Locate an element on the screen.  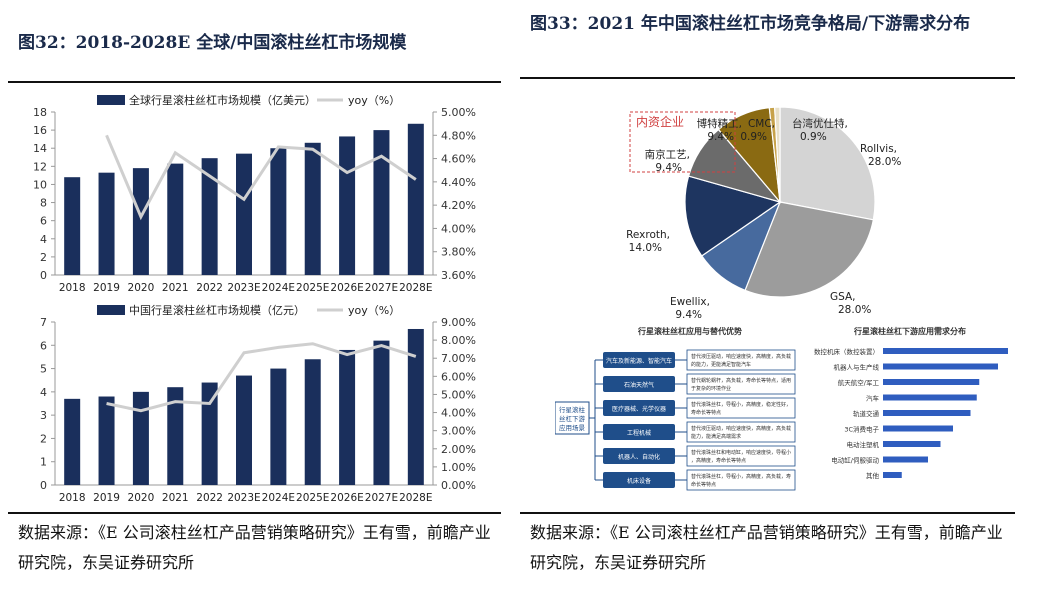
y-tick-label: 7 is located at coordinates (43, 322).